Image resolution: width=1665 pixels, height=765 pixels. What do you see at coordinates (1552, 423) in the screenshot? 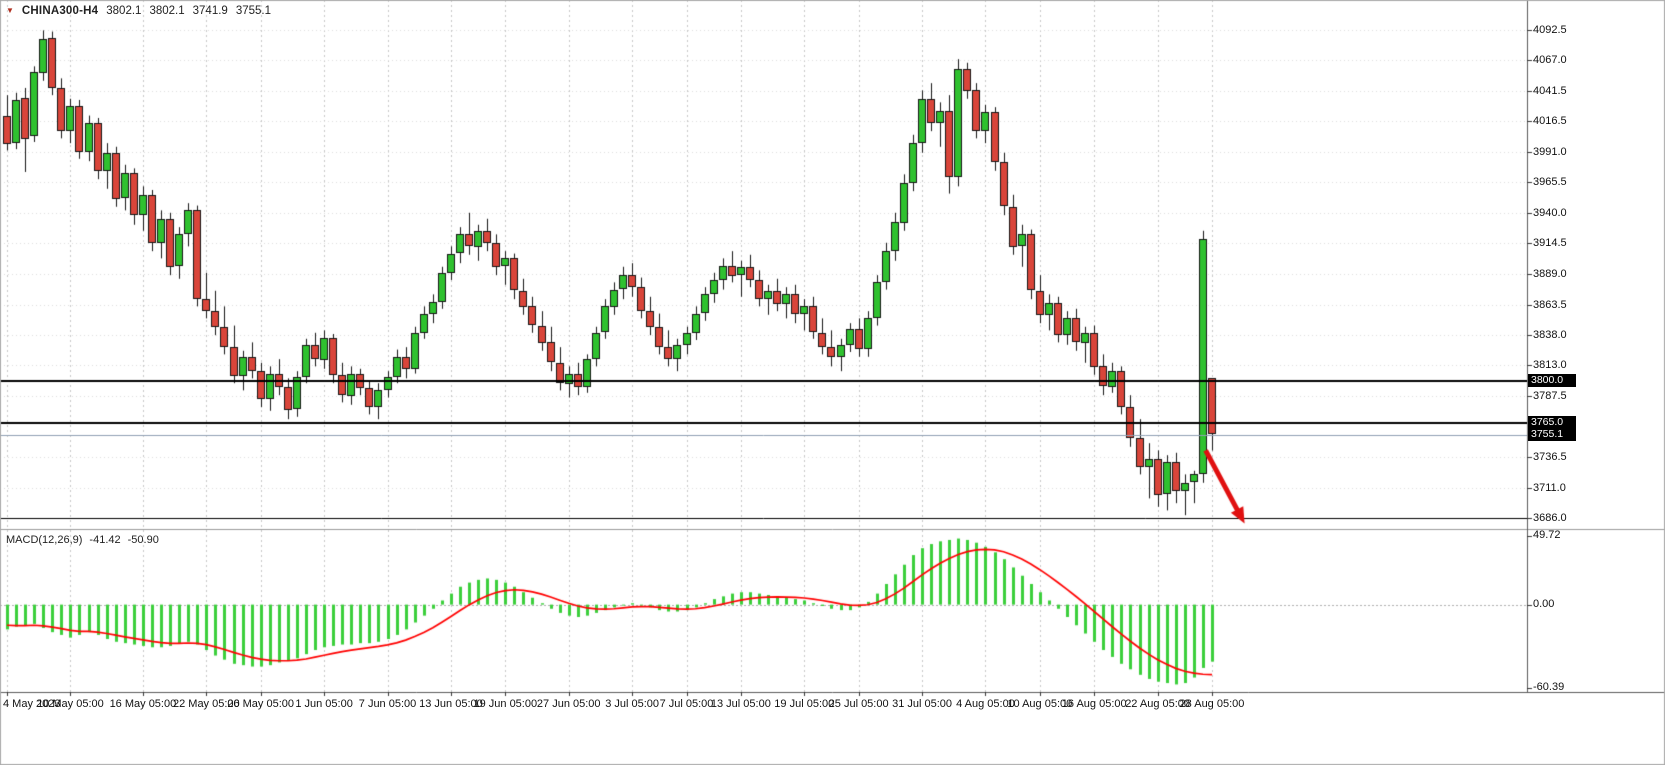
I see `price-level-box: 3765.0` at bounding box center [1552, 423].